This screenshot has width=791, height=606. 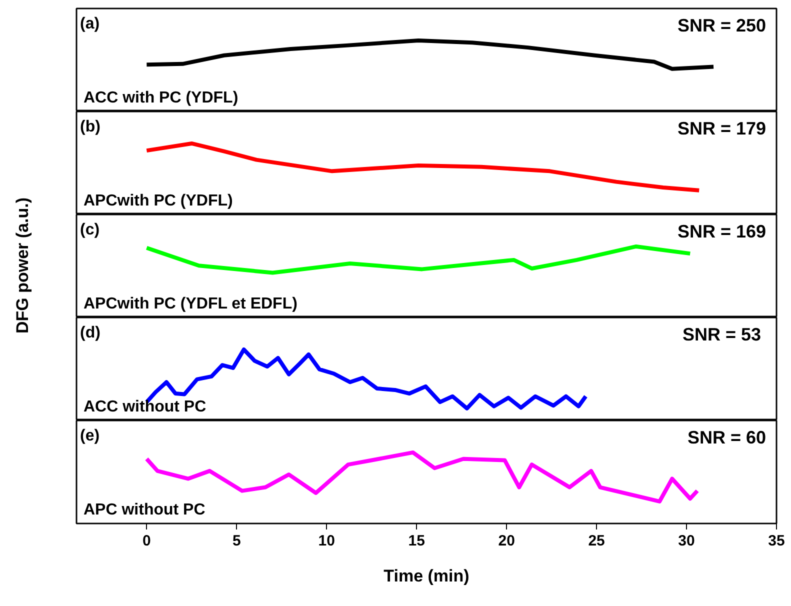 I want to click on x-tick-label: 30, so click(x=686, y=541).